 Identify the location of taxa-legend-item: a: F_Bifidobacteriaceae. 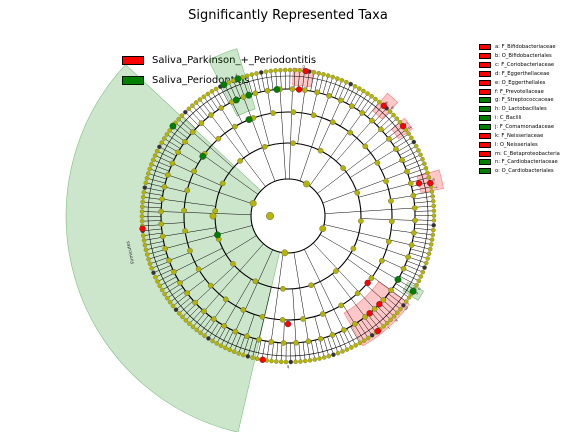
(519, 47).